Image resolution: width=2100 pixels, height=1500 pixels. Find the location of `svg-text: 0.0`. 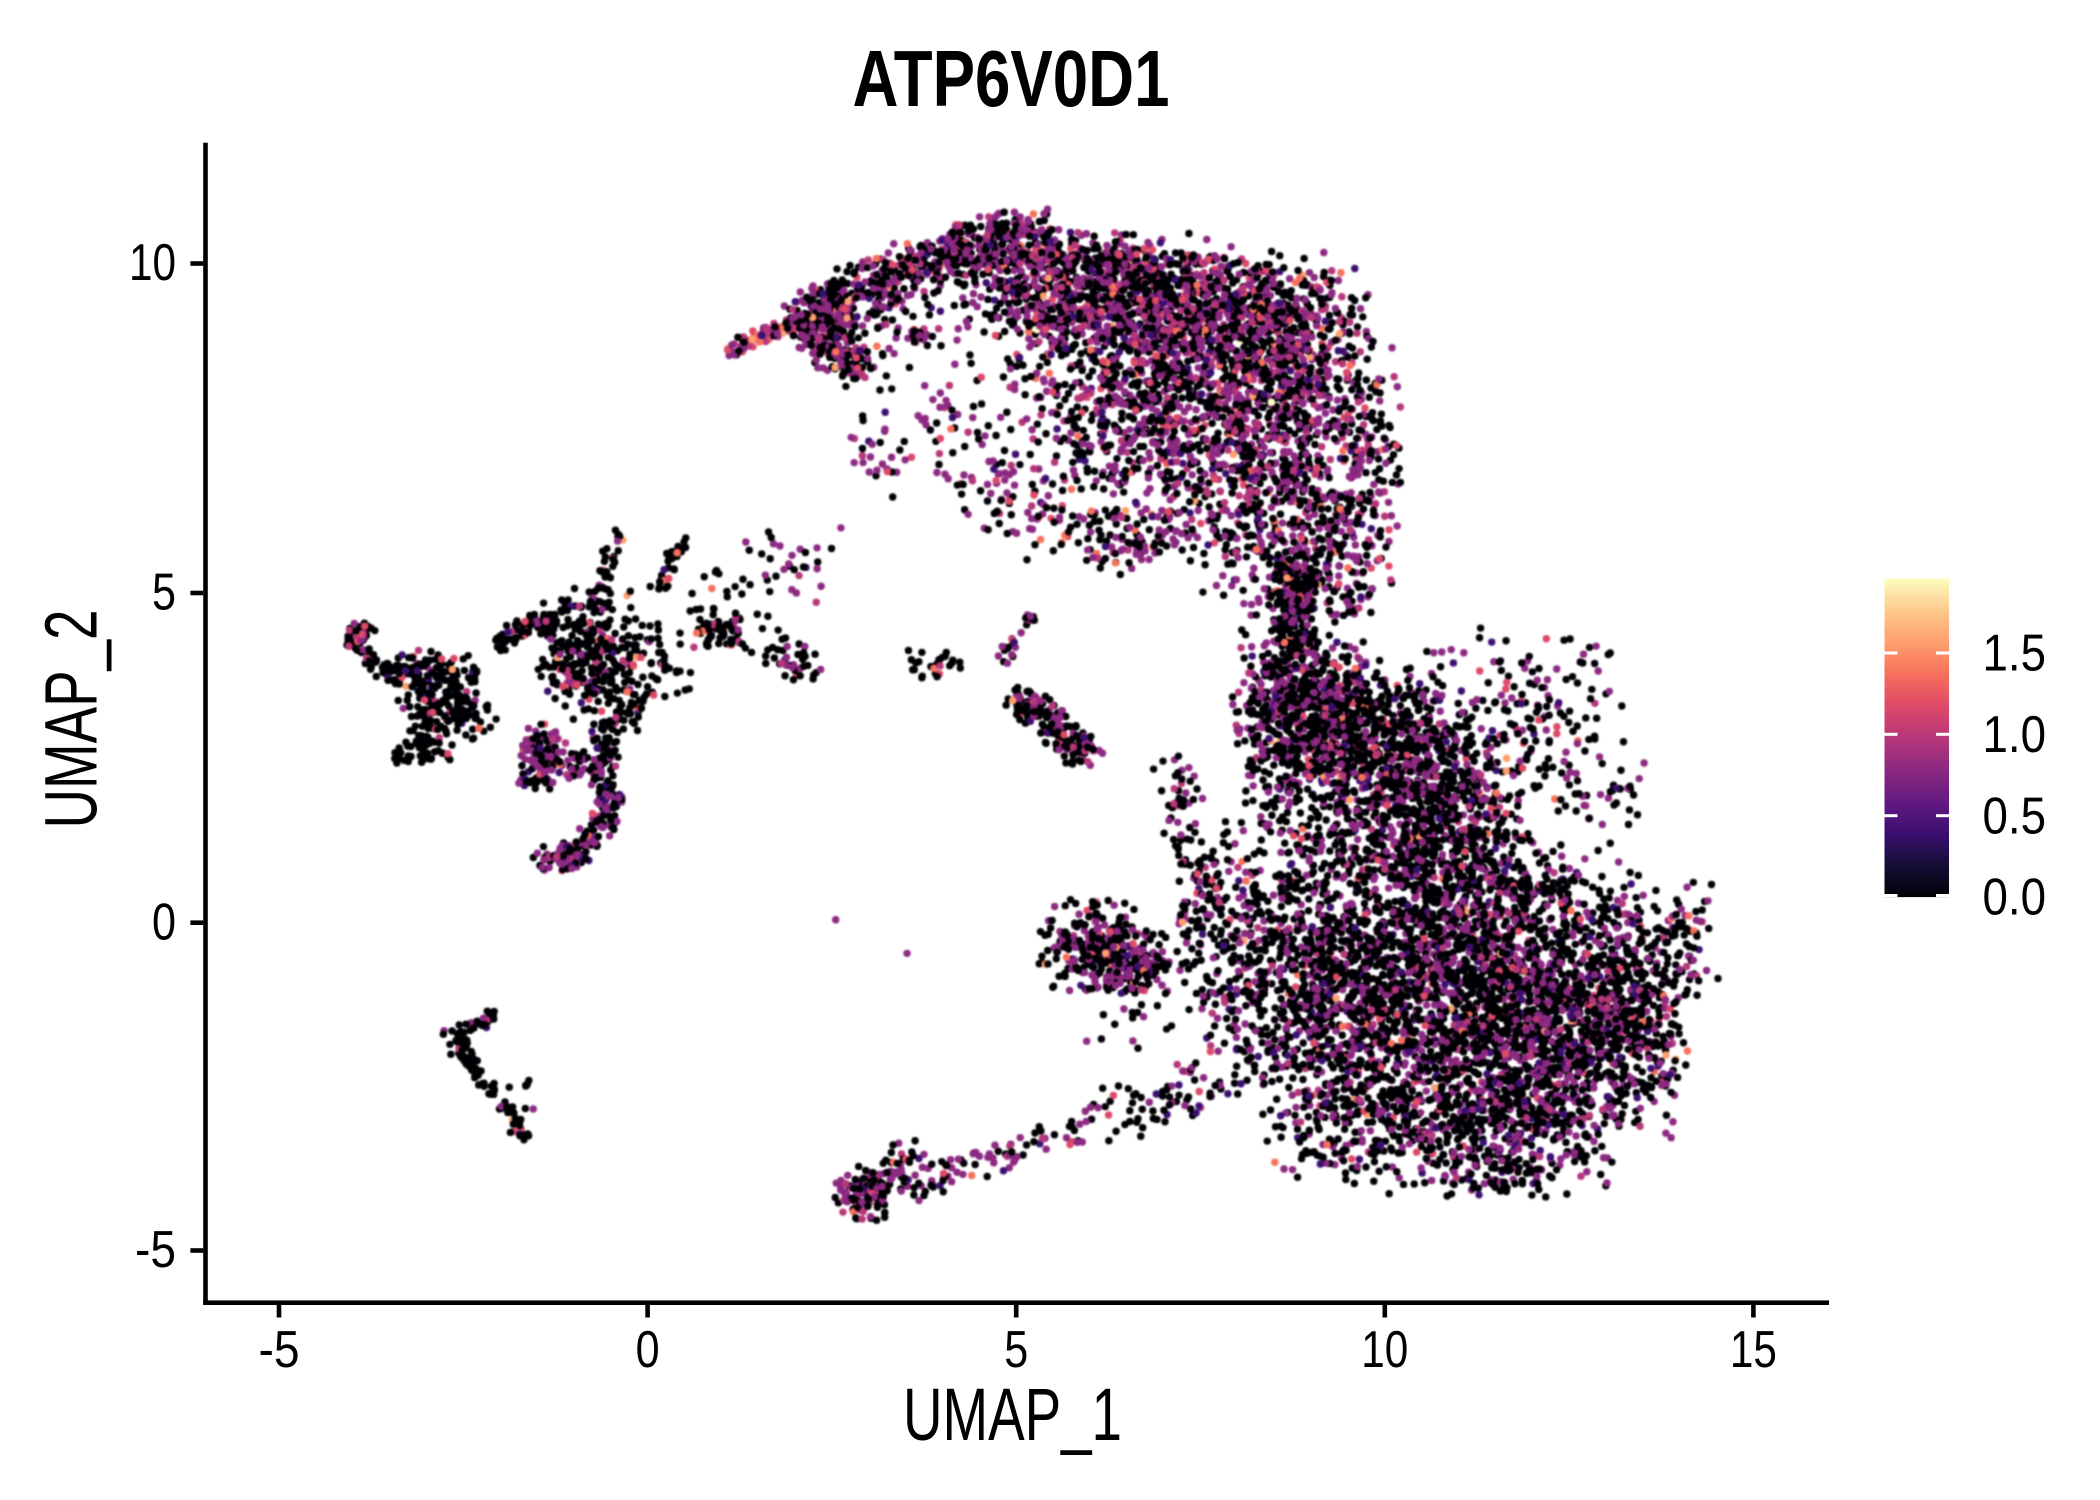

svg-text: 0.0 is located at coordinates (2015, 898).